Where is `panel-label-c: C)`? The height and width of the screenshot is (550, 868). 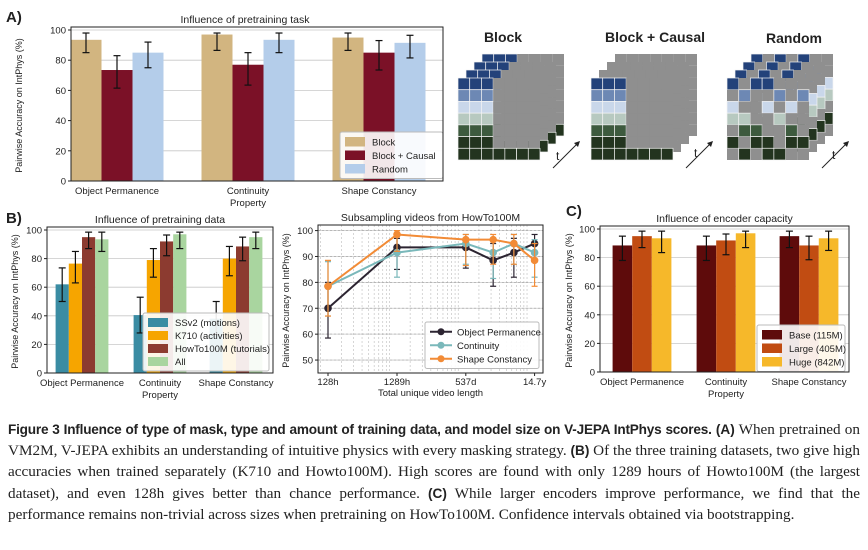 panel-label-c: C) is located at coordinates (574, 211).